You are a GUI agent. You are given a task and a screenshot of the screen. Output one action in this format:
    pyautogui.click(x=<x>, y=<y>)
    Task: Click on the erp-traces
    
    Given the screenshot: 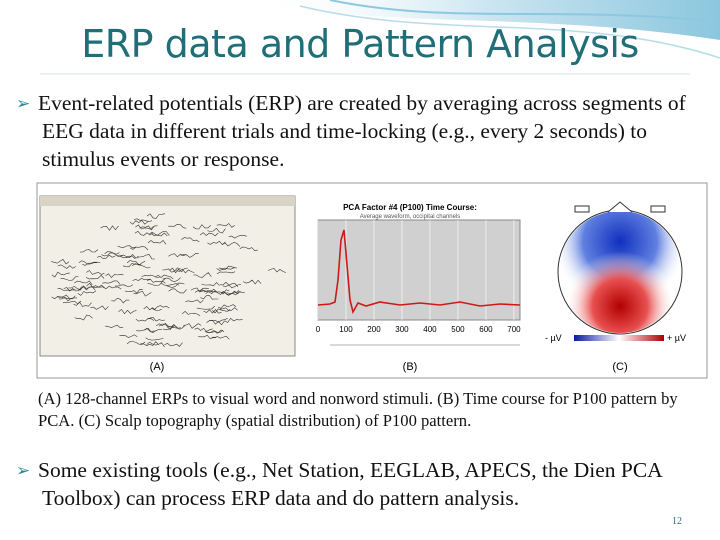 What is the action you would take?
    pyautogui.click(x=168, y=280)
    